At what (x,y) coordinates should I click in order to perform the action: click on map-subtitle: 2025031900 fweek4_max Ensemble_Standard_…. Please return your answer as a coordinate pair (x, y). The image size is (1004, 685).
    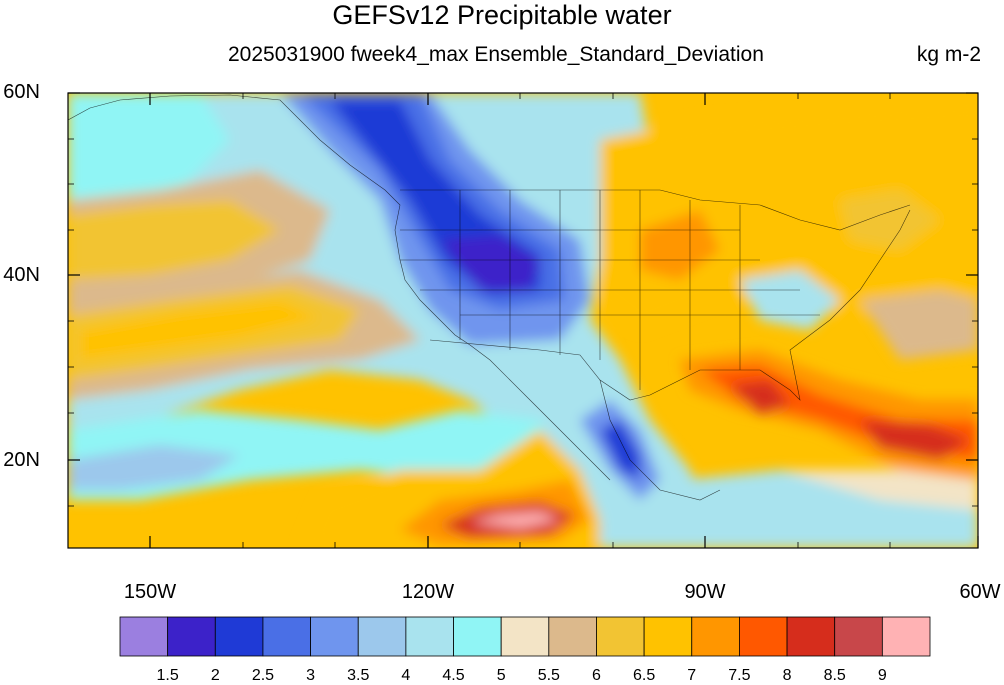
    Looking at the image, I should click on (496, 54).